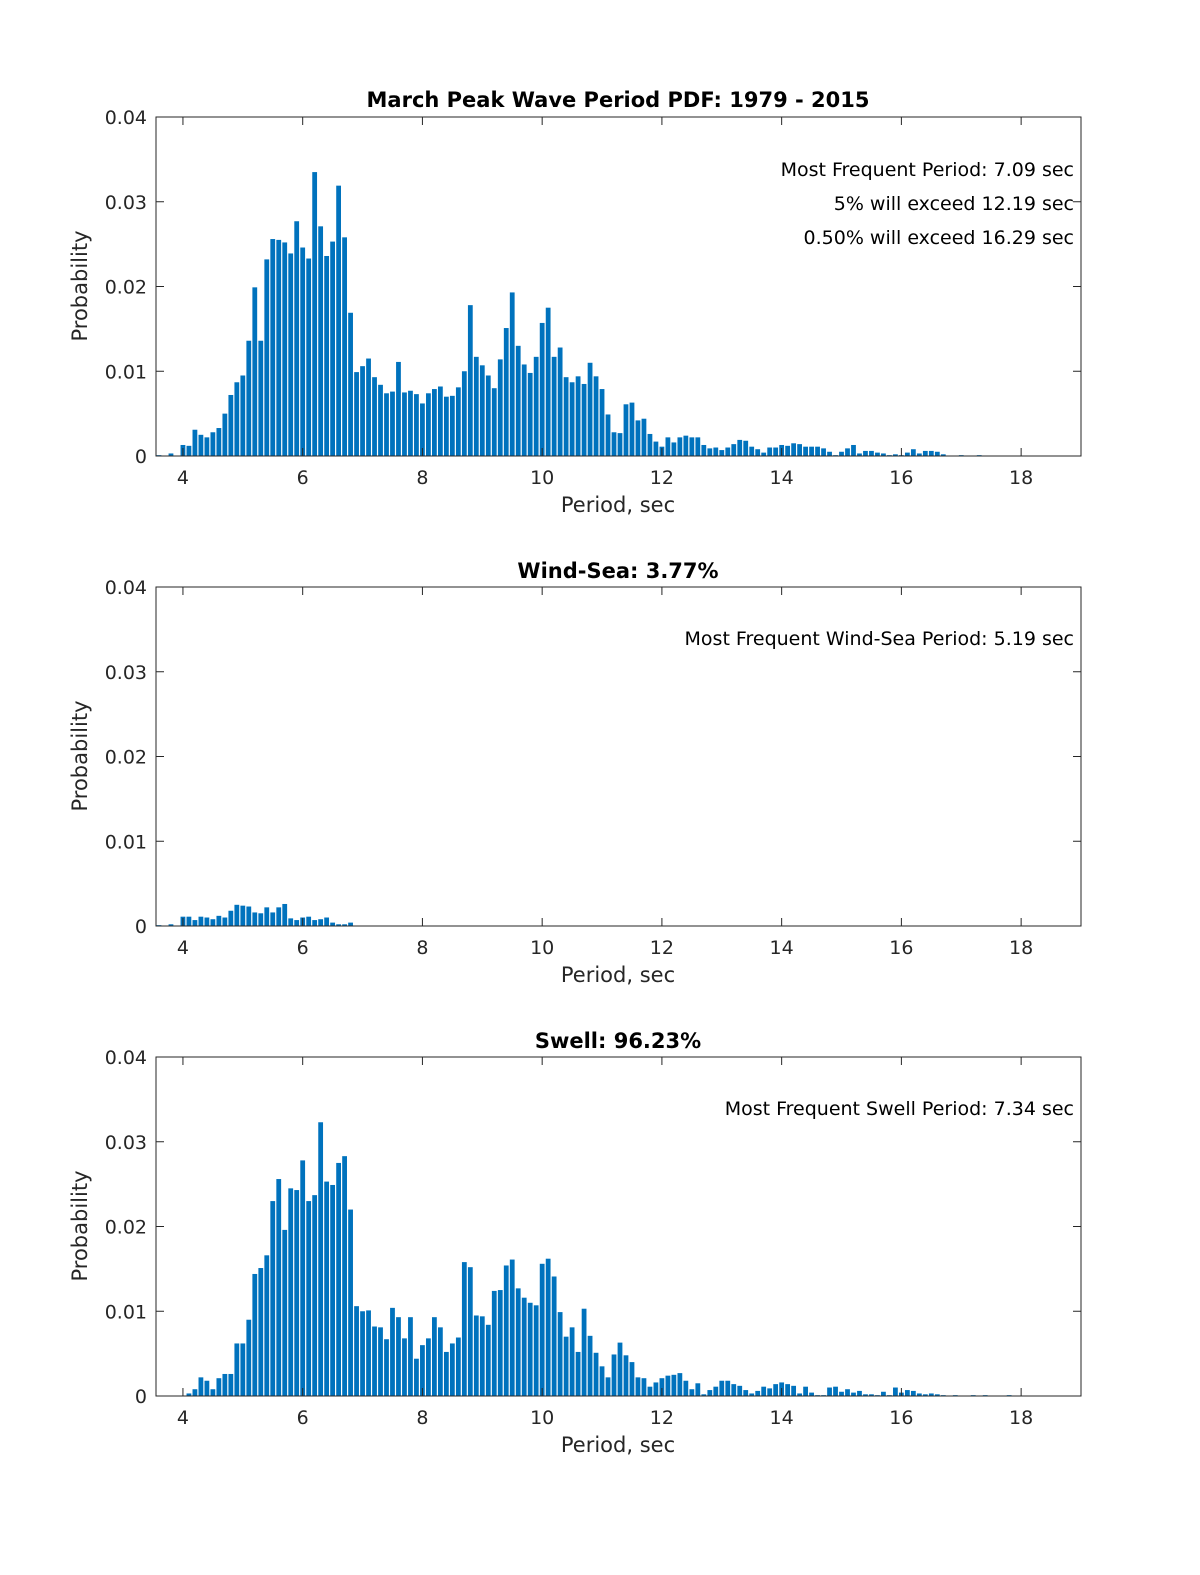 The width and height of the screenshot is (1200, 1575). Describe the element at coordinates (80, 285) in the screenshot. I see `y-axis-label: Probability` at that location.